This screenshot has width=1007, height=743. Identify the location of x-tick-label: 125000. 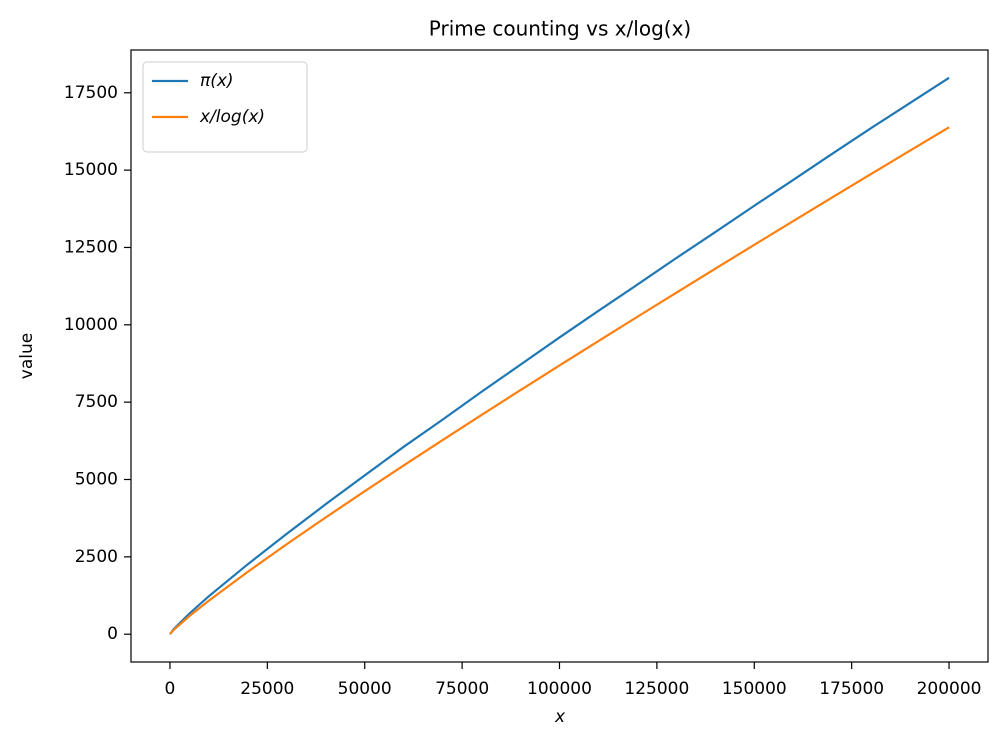
(656, 689).